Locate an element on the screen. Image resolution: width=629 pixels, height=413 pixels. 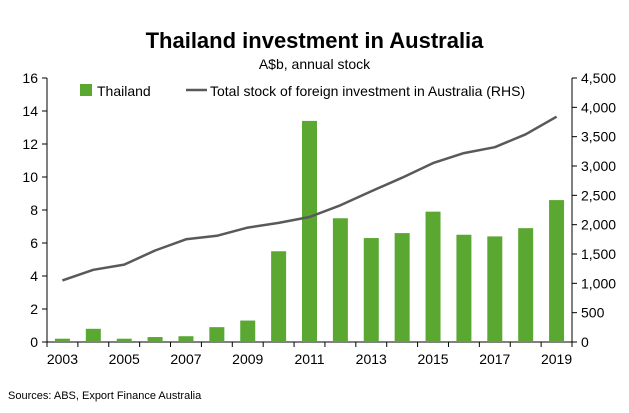
bar-2011 is located at coordinates (309, 231).